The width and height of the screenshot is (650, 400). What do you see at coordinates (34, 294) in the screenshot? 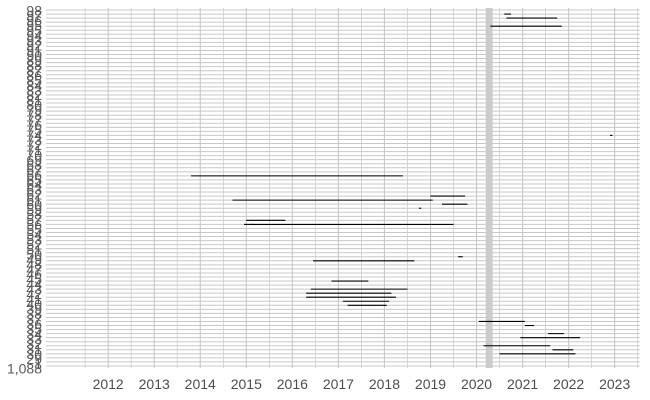
I see `y-tick-label: 42` at bounding box center [34, 294].